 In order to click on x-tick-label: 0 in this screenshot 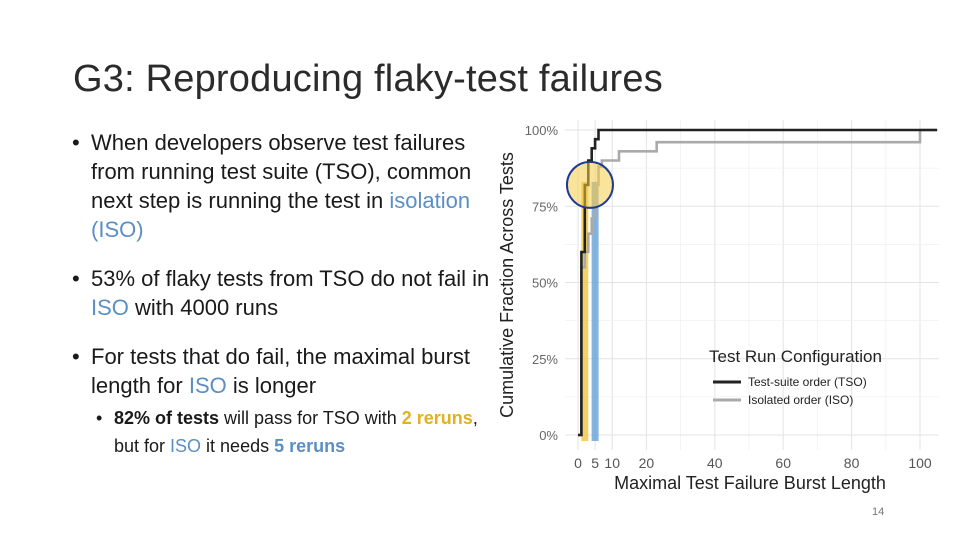, I will do `click(578, 463)`.